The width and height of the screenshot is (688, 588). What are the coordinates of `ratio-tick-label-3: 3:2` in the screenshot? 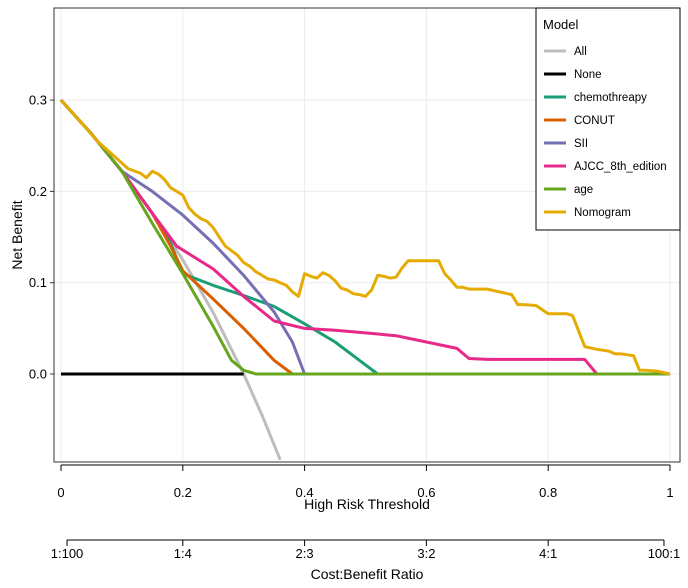 It's located at (426, 553).